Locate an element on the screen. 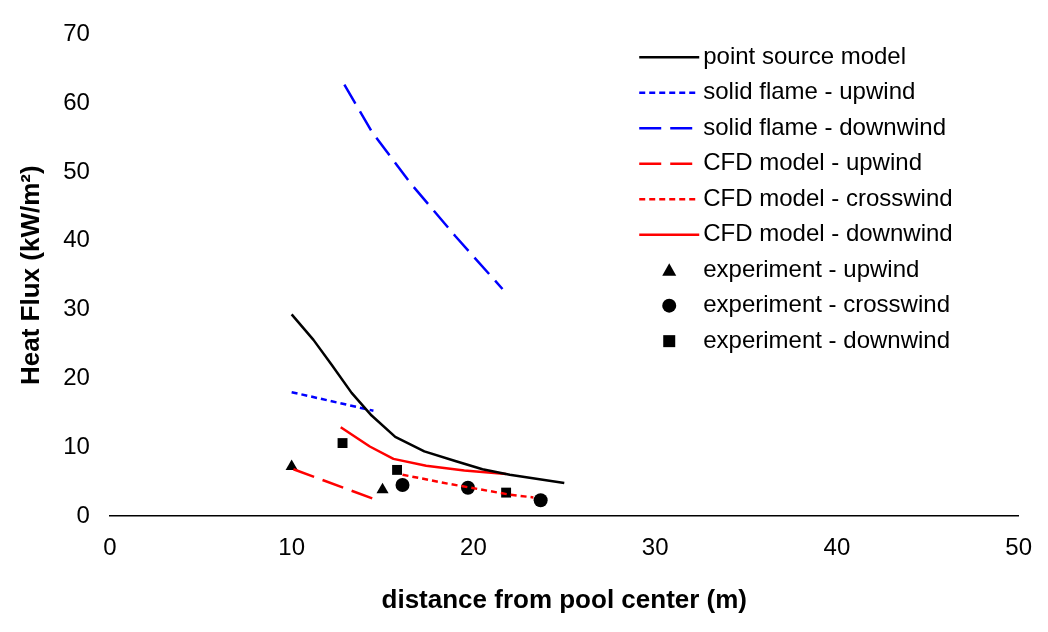  y-tick-label: 50 is located at coordinates (76, 170).